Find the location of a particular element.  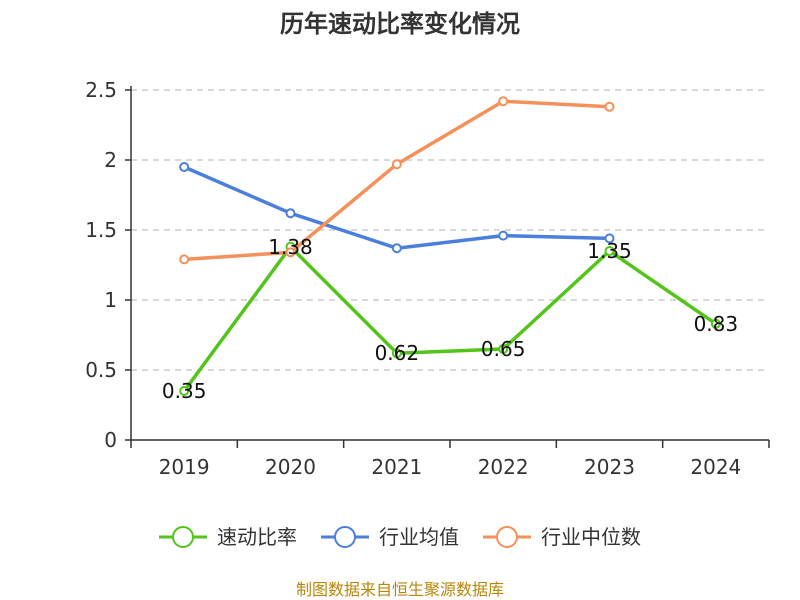

legend-item-1: 行业均值 is located at coordinates (390, 537).